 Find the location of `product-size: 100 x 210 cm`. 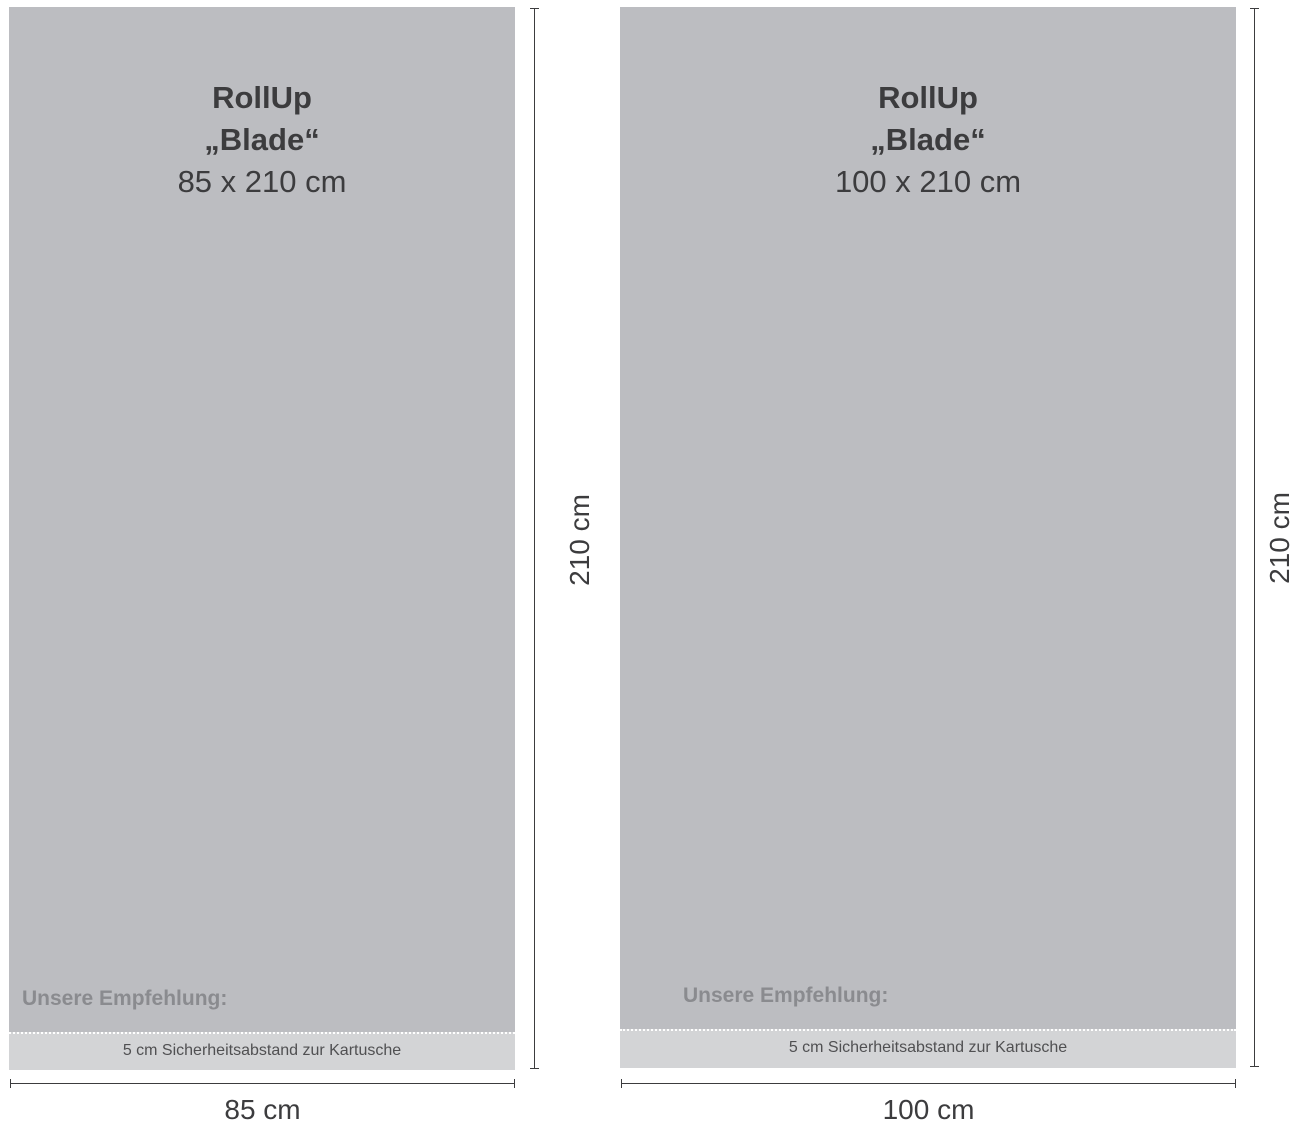

product-size: 100 x 210 cm is located at coordinates (928, 181).